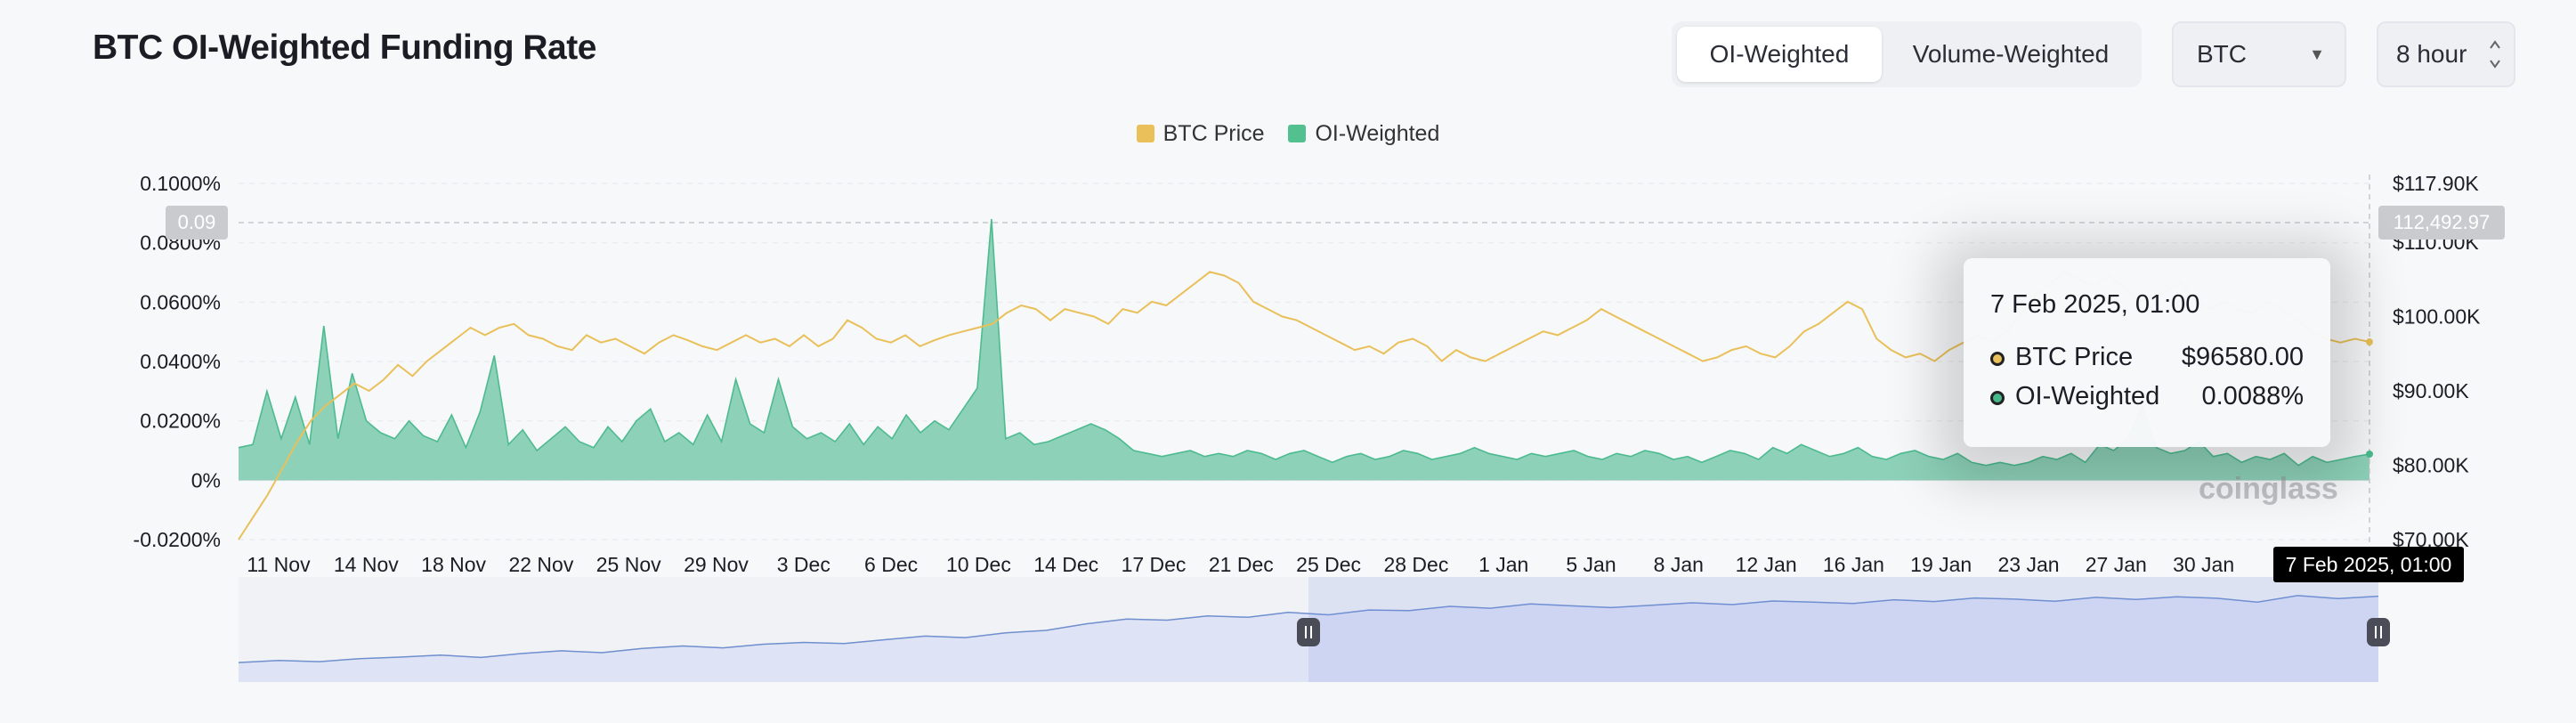  What do you see at coordinates (2011, 54) in the screenshot?
I see `tab-volume-weighted: Volume-Weighted` at bounding box center [2011, 54].